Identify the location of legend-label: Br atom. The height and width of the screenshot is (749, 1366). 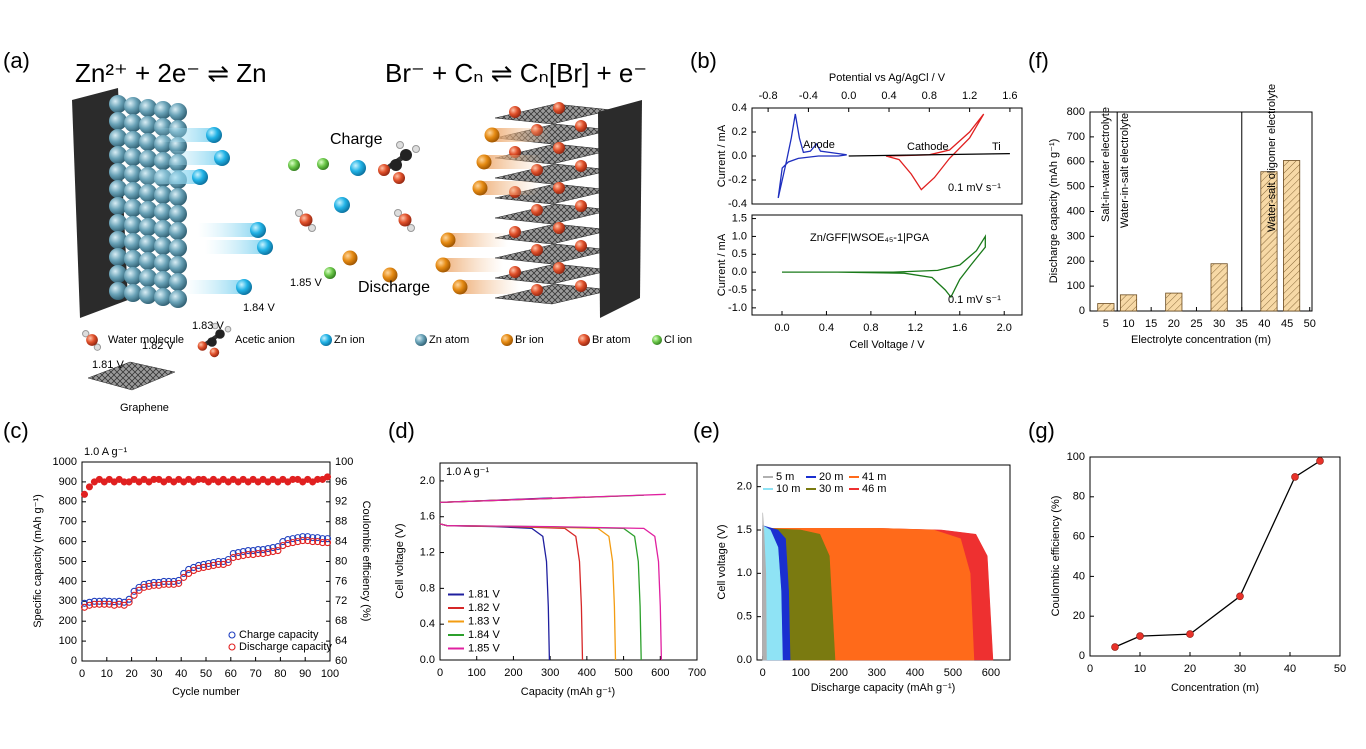
(611, 340).